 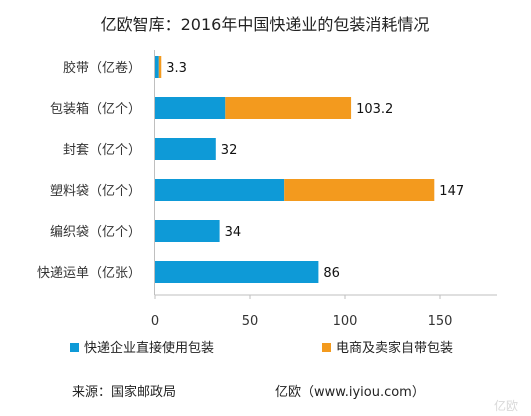 I want to click on bar-value-label: 86, so click(x=331, y=273).